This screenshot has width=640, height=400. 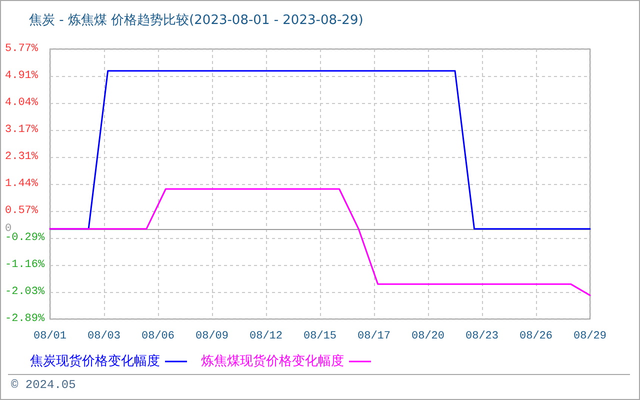 What do you see at coordinates (21, 102) in the screenshot?
I see `y-tick-label: 4.04%` at bounding box center [21, 102].